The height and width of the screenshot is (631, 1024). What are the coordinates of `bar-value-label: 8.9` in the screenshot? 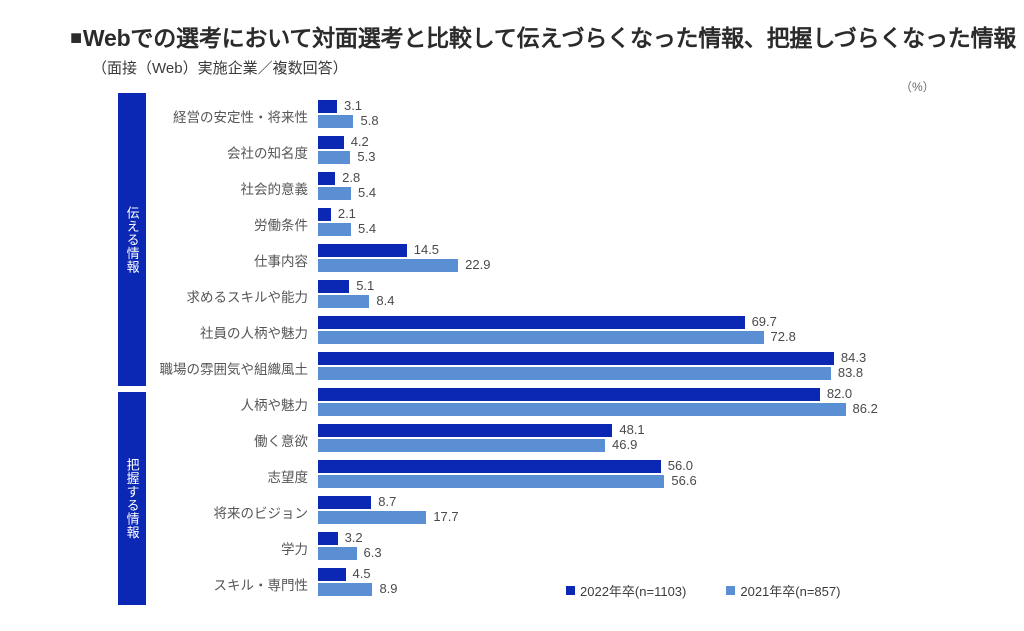 It's located at (388, 588).